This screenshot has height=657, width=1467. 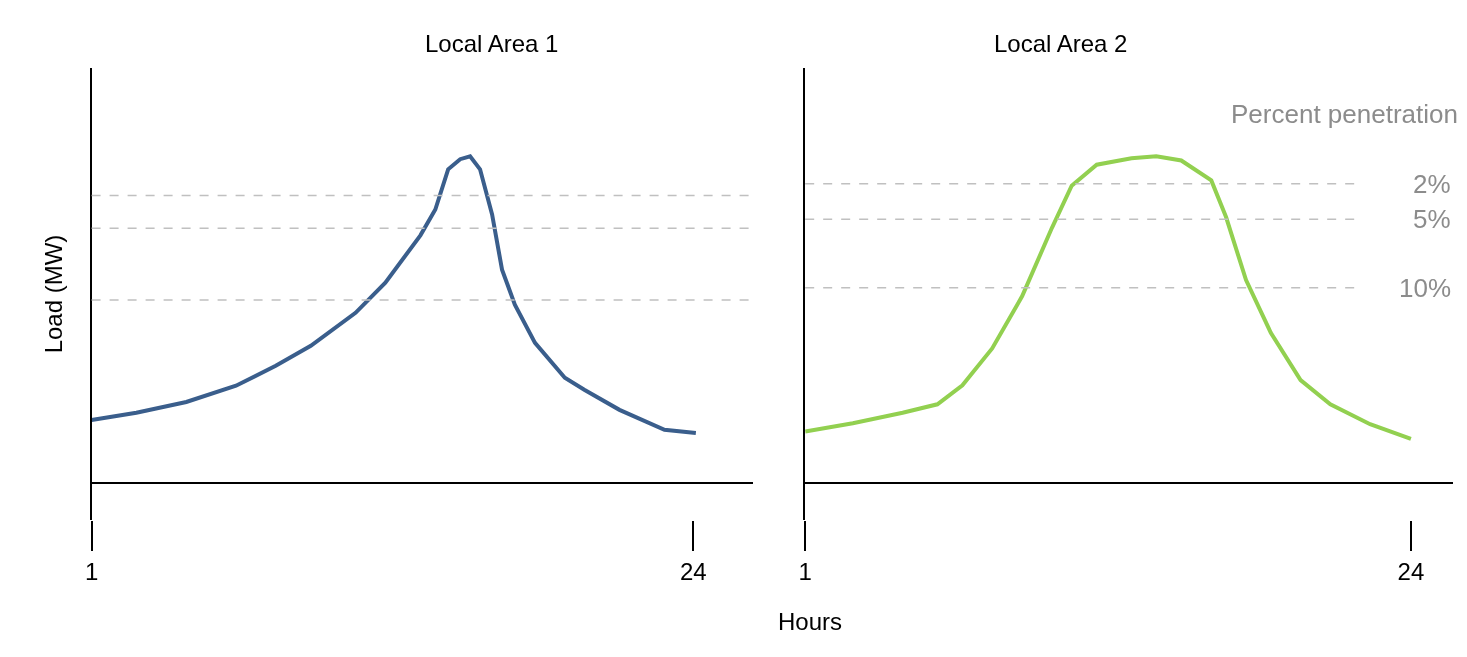 What do you see at coordinates (810, 621) in the screenshot?
I see `x-axis-title: Hours` at bounding box center [810, 621].